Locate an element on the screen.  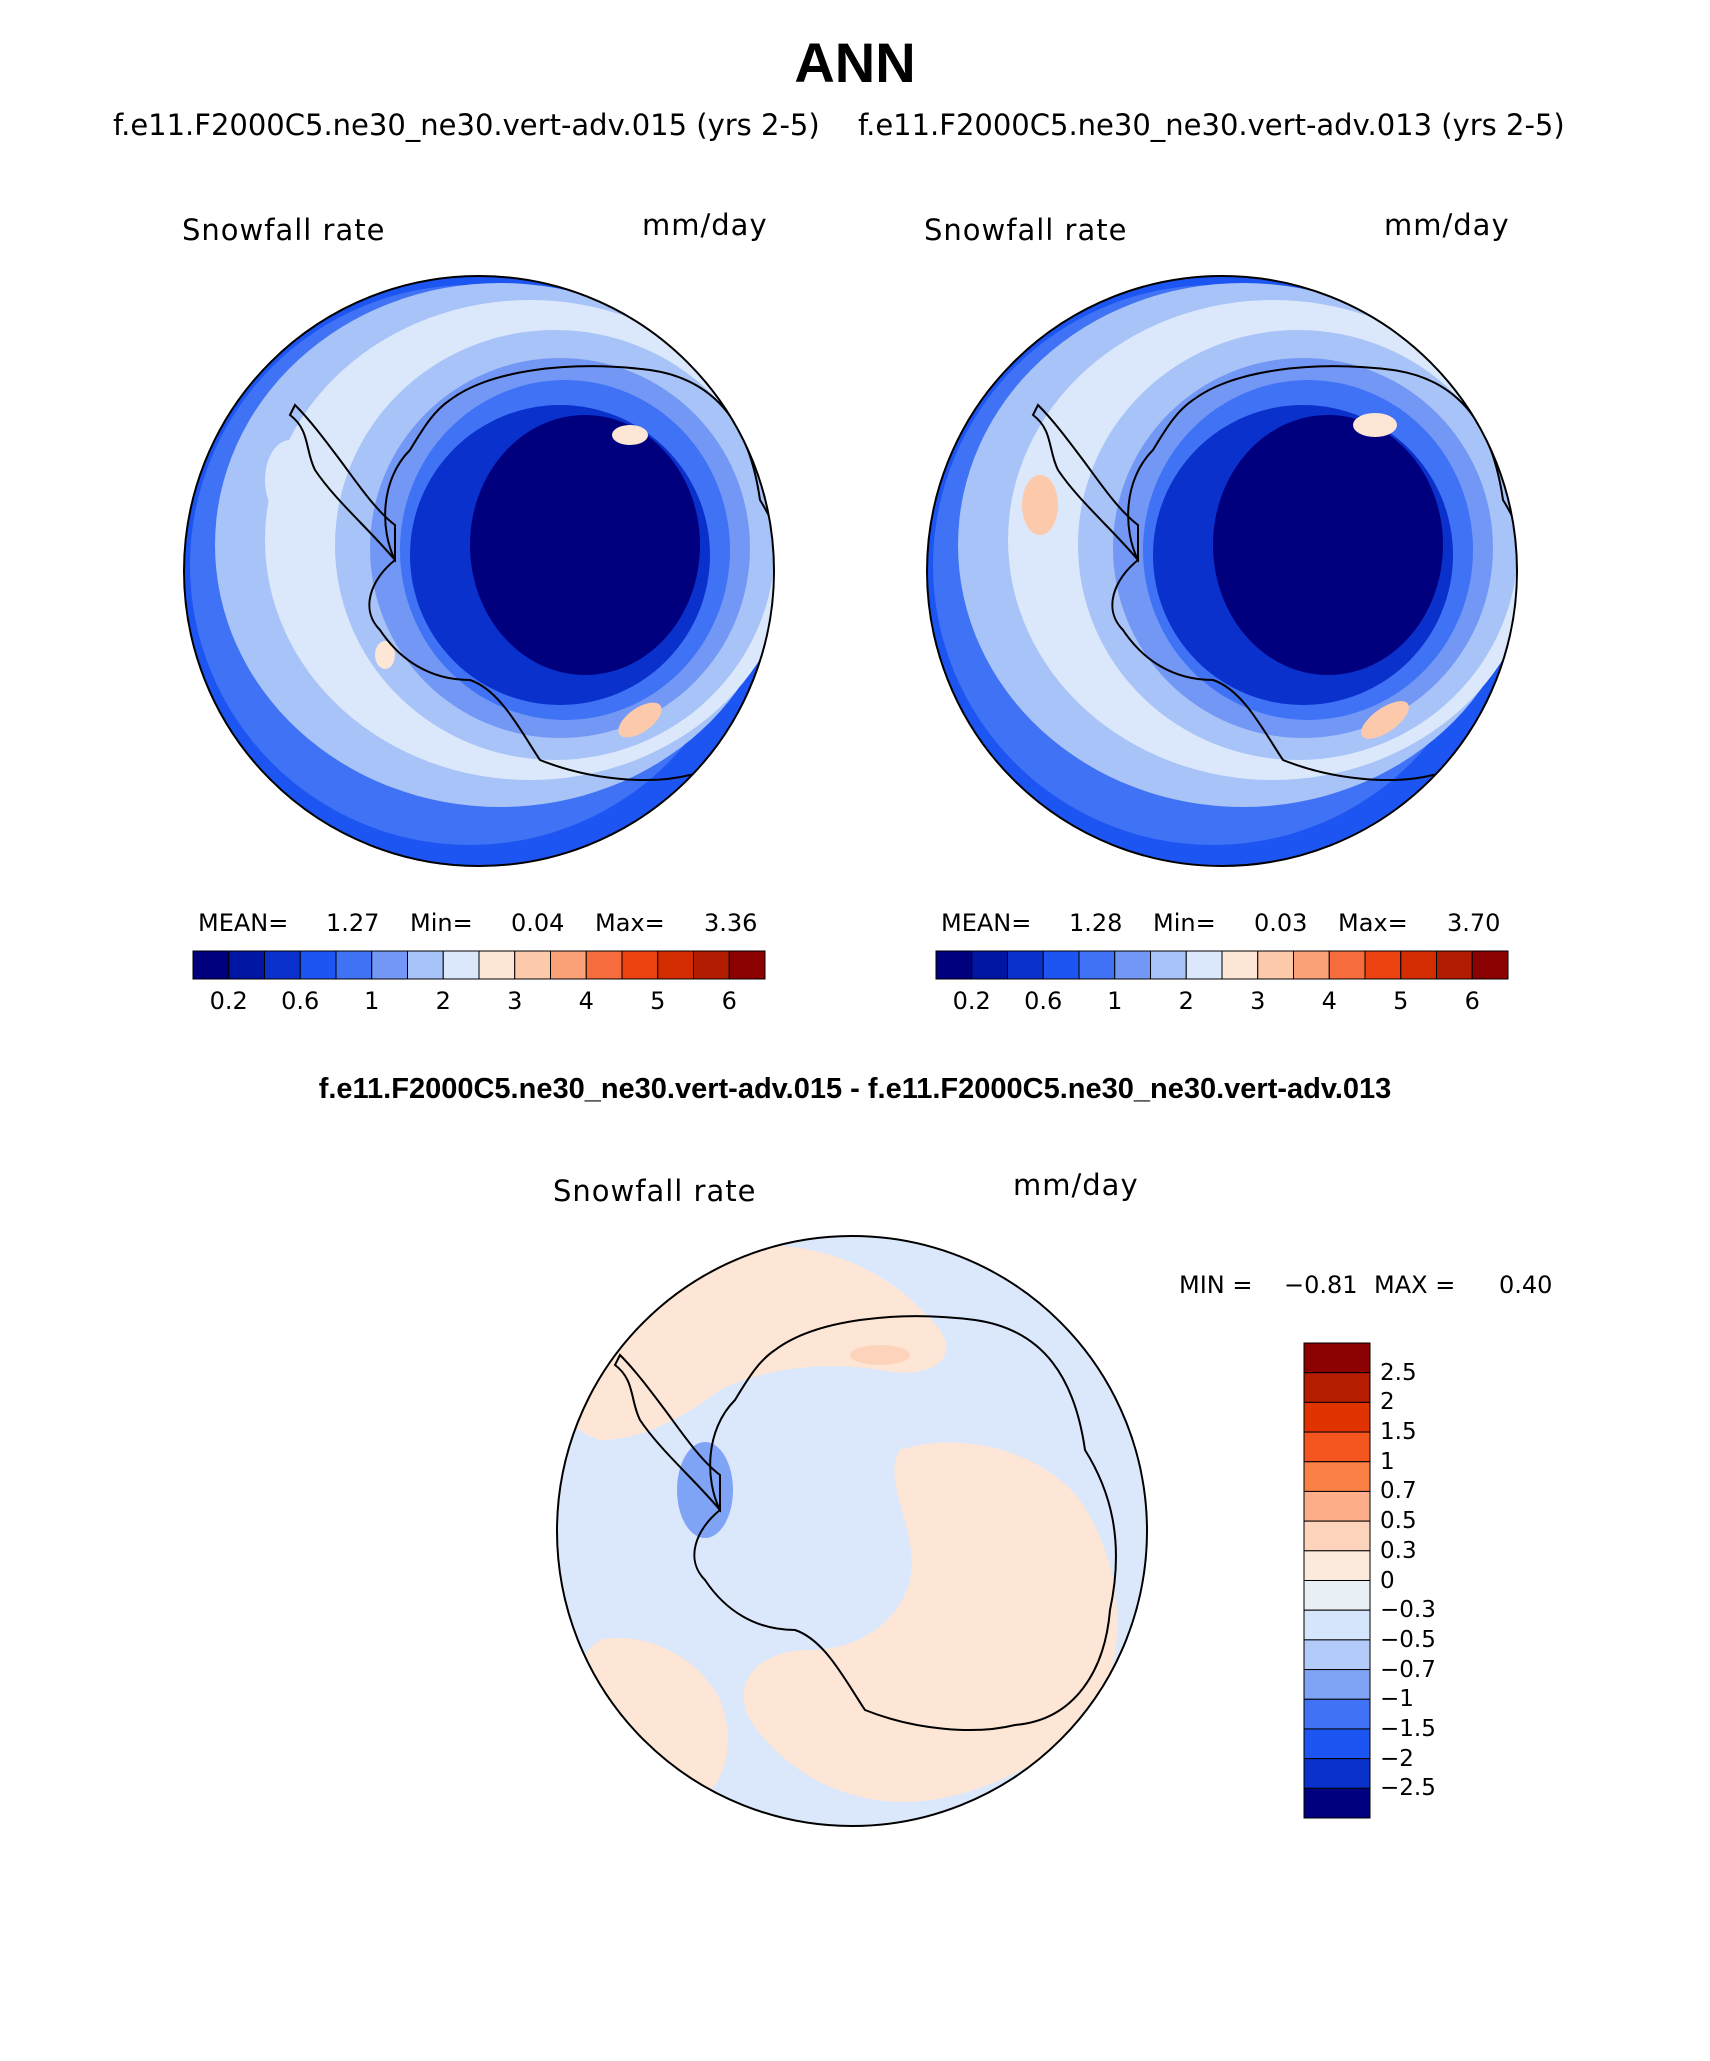
panel1-colorbar-tick-label: 0.6 is located at coordinates (300, 1001).